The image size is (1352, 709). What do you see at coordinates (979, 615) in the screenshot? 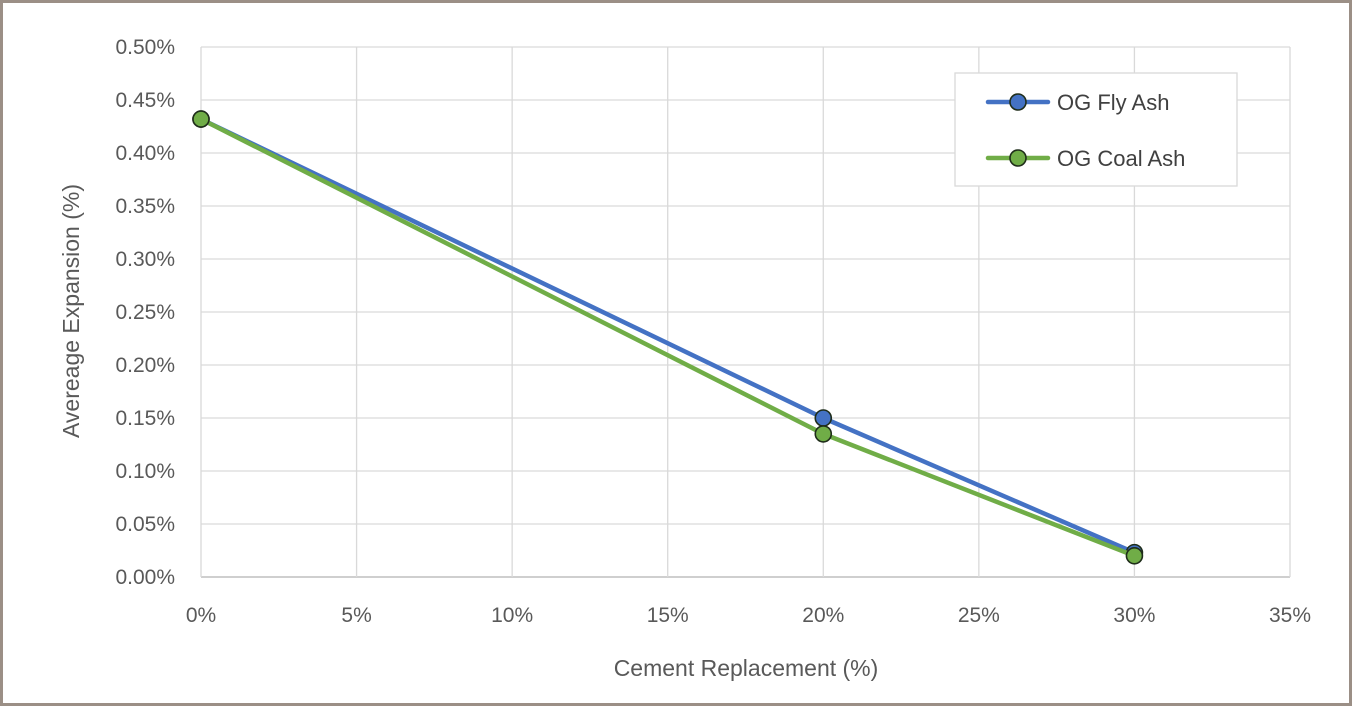
I see `x-tick-label: 25%` at bounding box center [979, 615].